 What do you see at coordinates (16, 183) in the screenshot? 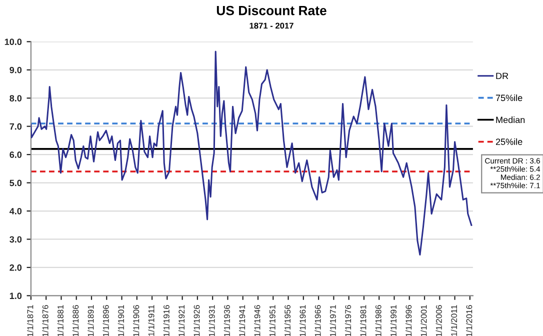
I see `y-tick-label: 5.0` at bounding box center [16, 183].